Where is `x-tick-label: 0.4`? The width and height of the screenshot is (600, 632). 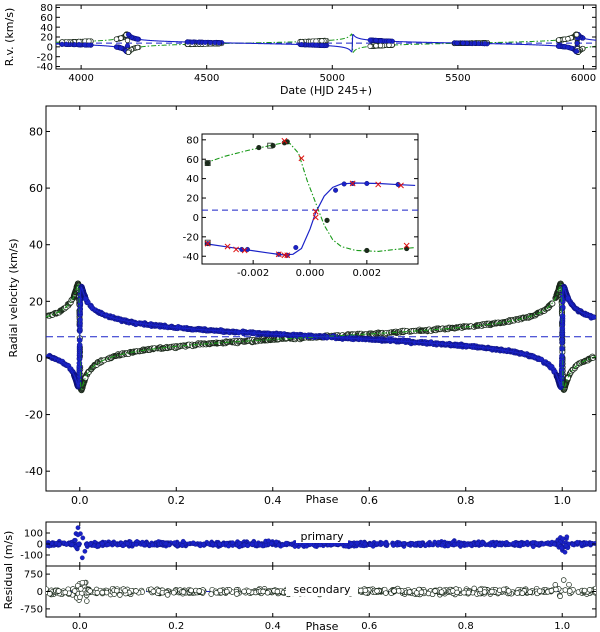
x-tick-label: 0.4 is located at coordinates (273, 500).